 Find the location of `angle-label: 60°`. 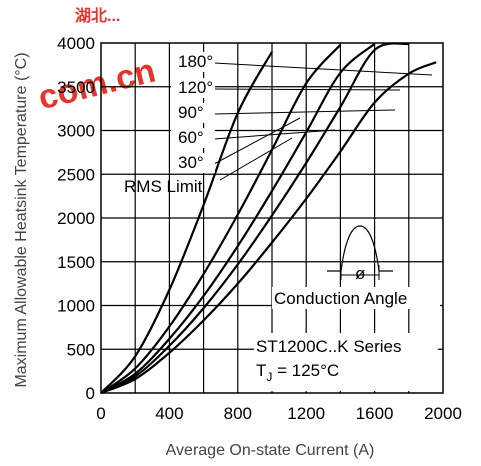

angle-label: 60° is located at coordinates (191, 137).